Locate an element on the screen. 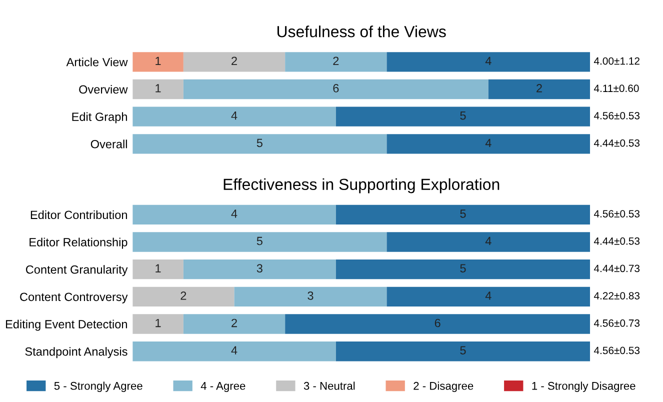 This screenshot has height=402, width=663. y-tick-label: Standpoint Analysis is located at coordinates (76, 352).